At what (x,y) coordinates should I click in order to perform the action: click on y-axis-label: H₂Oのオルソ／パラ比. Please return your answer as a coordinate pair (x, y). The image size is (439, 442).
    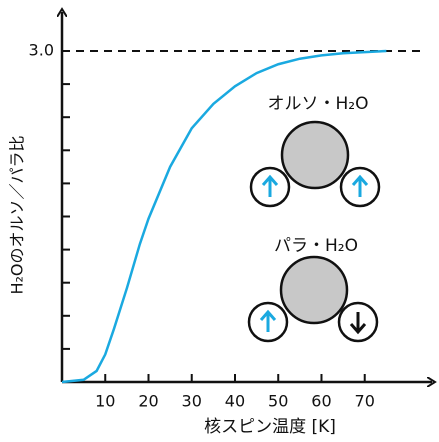
    Looking at the image, I should click on (17, 214).